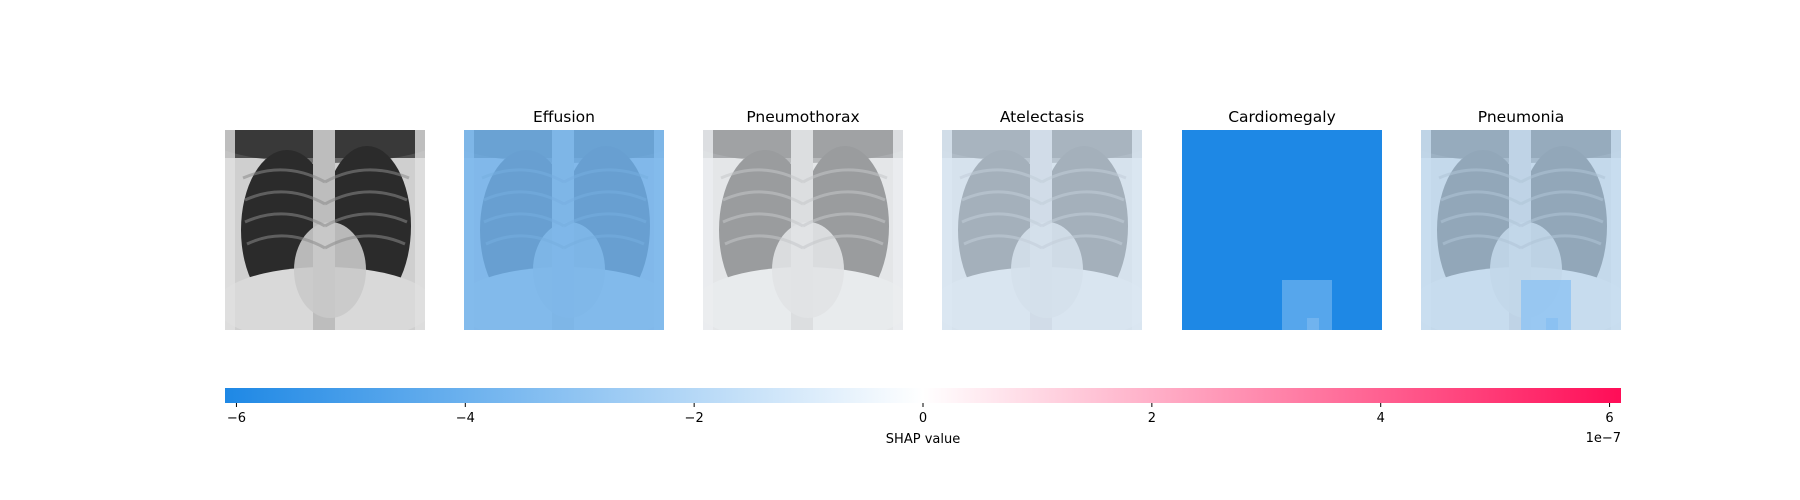 The height and width of the screenshot is (500, 1800). I want to click on colorbar-tick-label: −4, so click(465, 418).